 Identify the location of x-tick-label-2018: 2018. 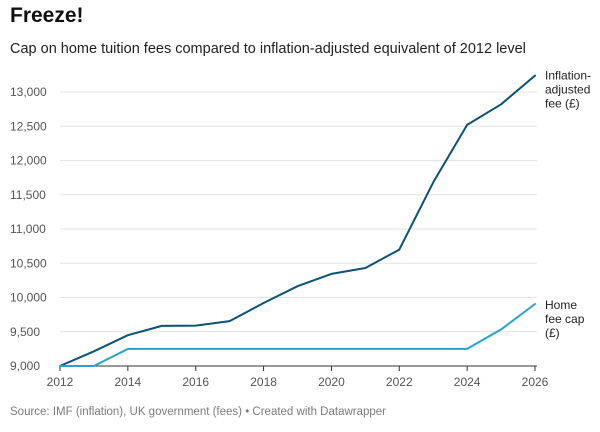
(263, 382).